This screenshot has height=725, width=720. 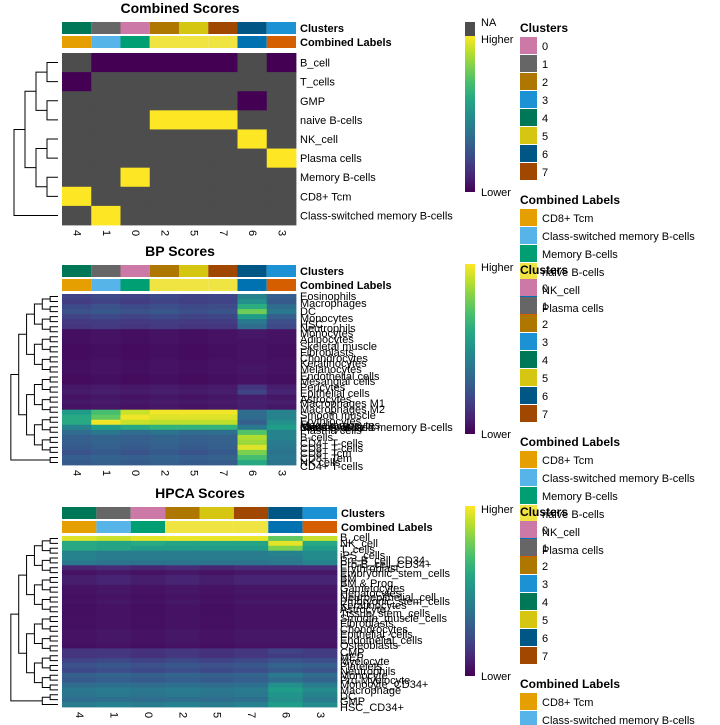 What do you see at coordinates (544, 28) in the screenshot?
I see `side-legend-title: Clusters` at bounding box center [544, 28].